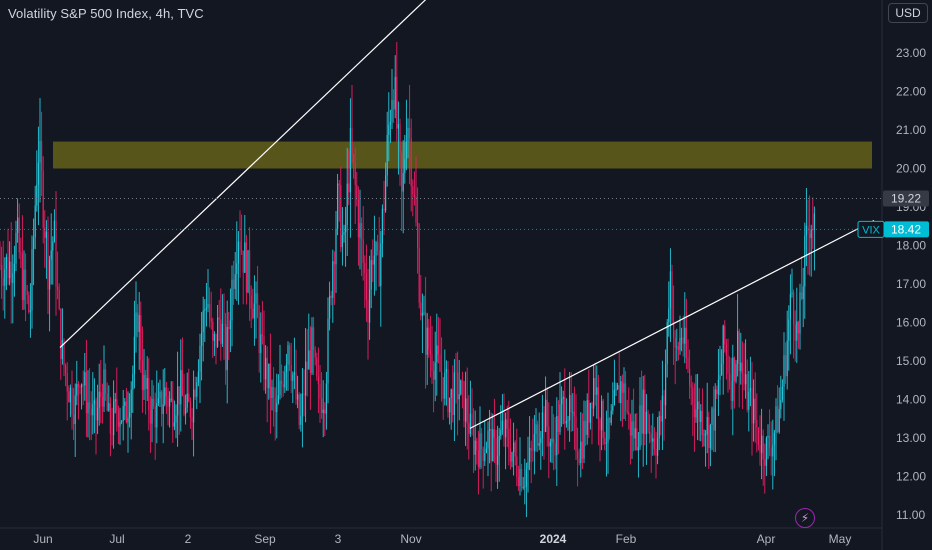 The width and height of the screenshot is (932, 550). Describe the element at coordinates (911, 246) in the screenshot. I see `y-tick-label: 18.00` at that location.